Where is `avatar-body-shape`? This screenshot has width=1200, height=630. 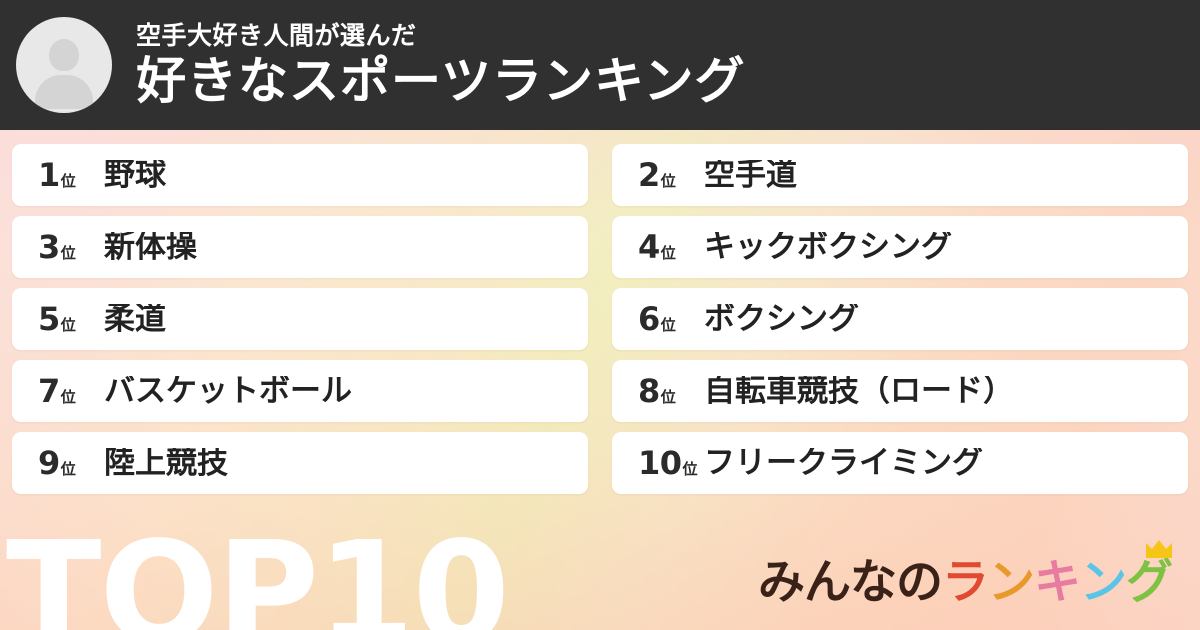 avatar-body-shape is located at coordinates (64, 92).